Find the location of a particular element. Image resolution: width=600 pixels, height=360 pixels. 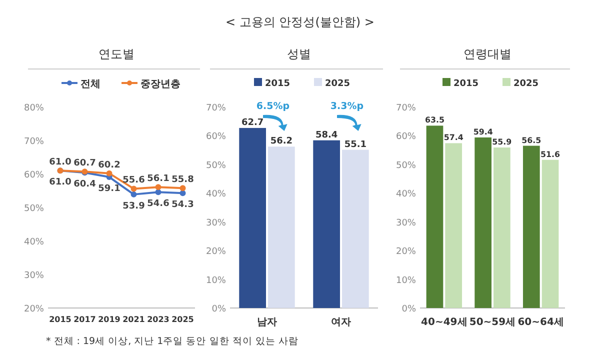

text: < 고용의 안정성(불안함) > is located at coordinates (300, 22).